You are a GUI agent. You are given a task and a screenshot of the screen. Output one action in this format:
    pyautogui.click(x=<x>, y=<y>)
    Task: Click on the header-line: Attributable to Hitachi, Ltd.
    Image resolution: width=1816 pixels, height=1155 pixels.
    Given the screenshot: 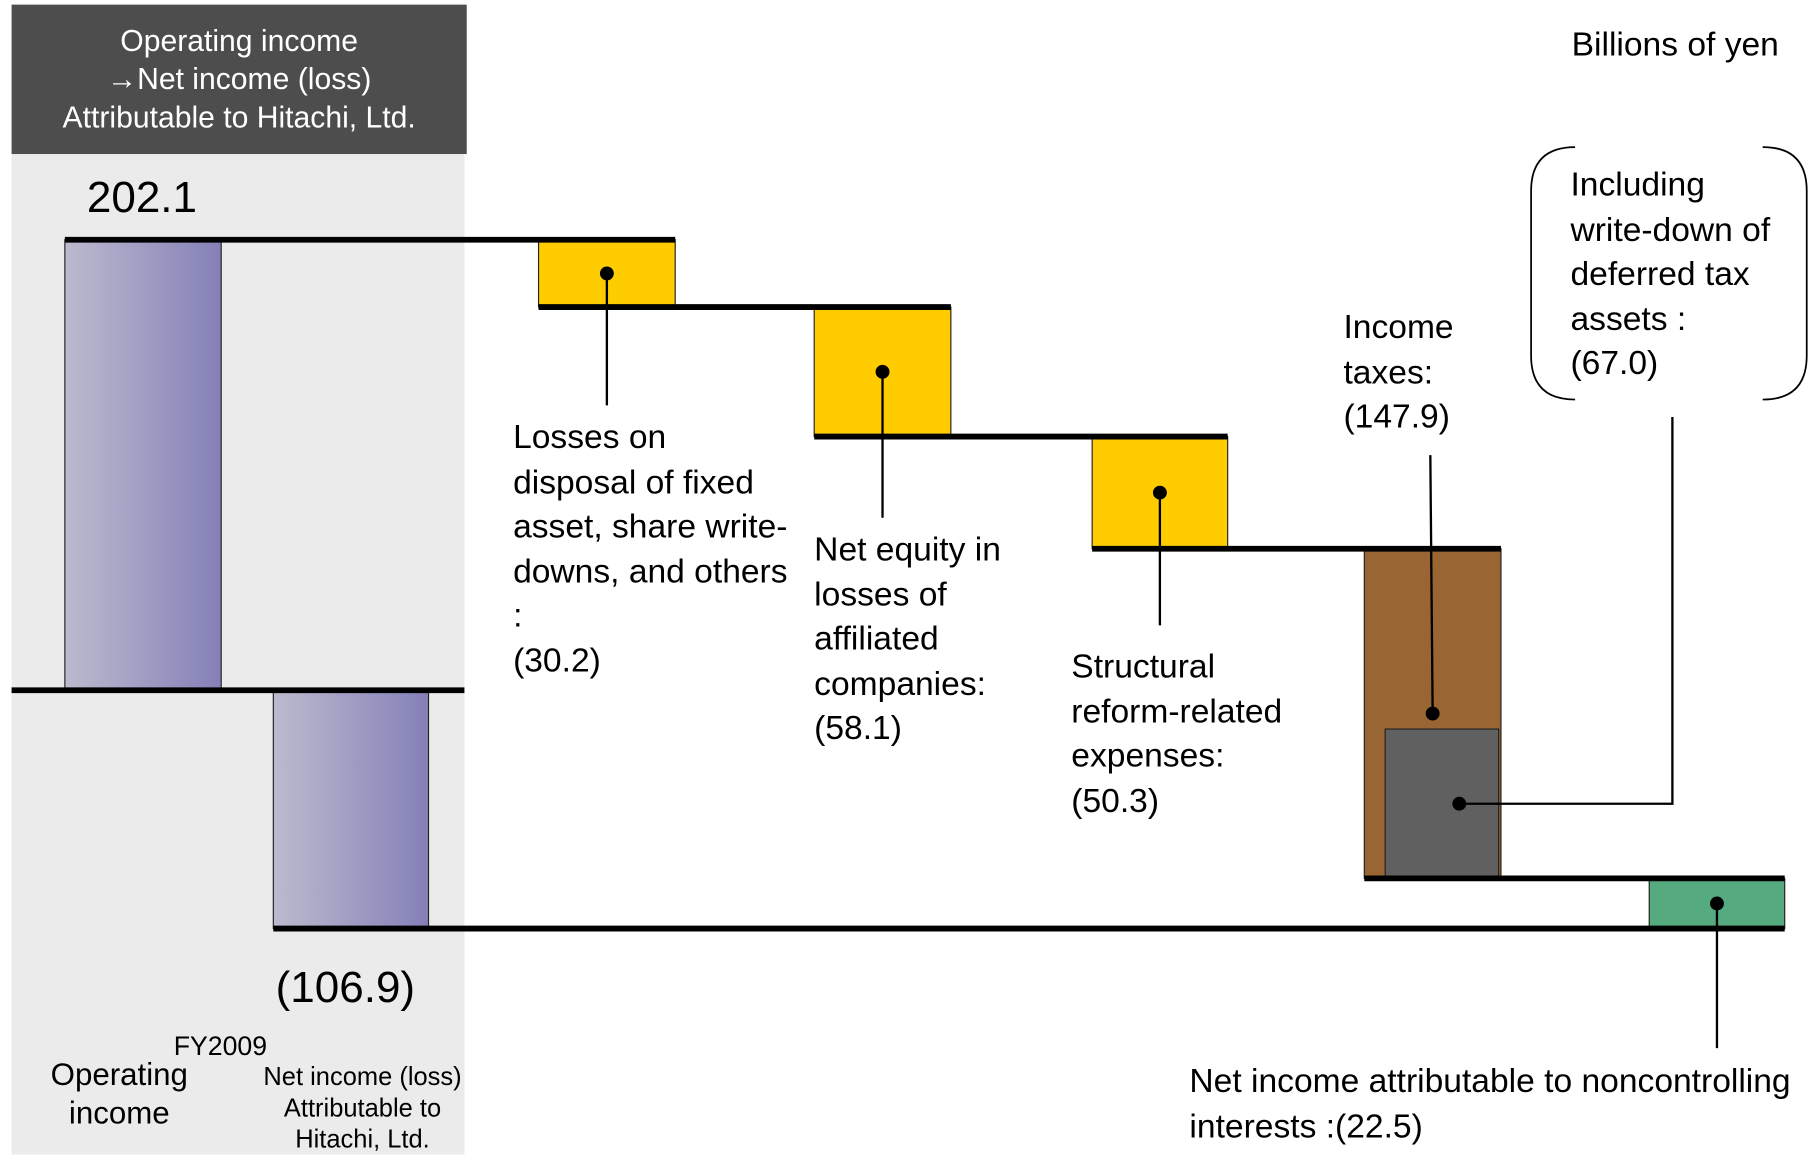 What is the action you would take?
    pyautogui.click(x=239, y=117)
    